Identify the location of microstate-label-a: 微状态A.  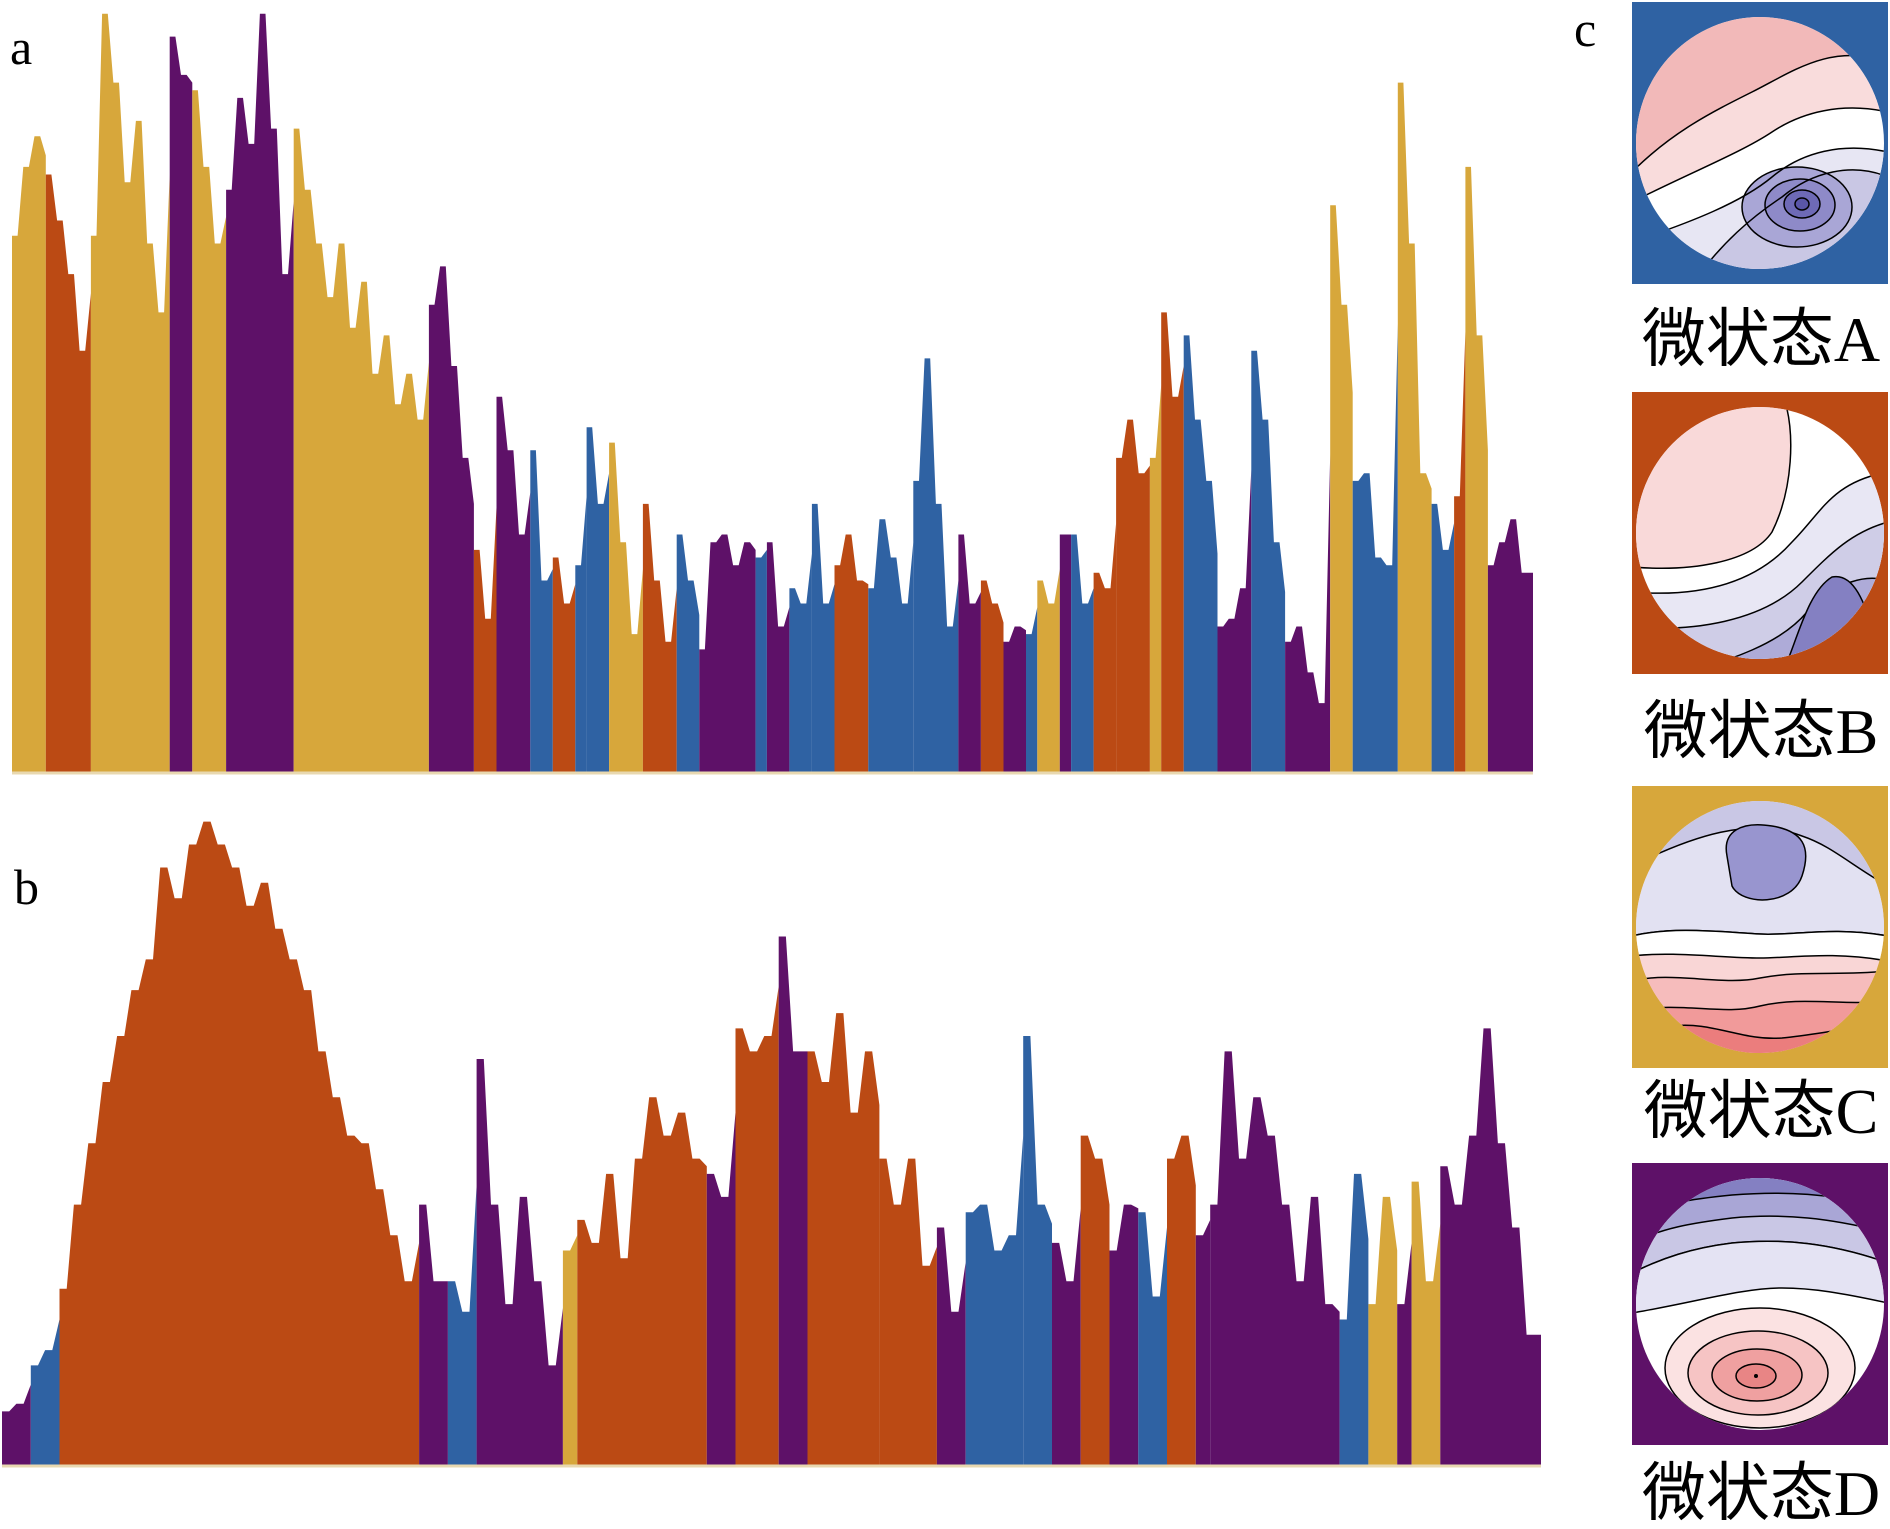
(1761, 339).